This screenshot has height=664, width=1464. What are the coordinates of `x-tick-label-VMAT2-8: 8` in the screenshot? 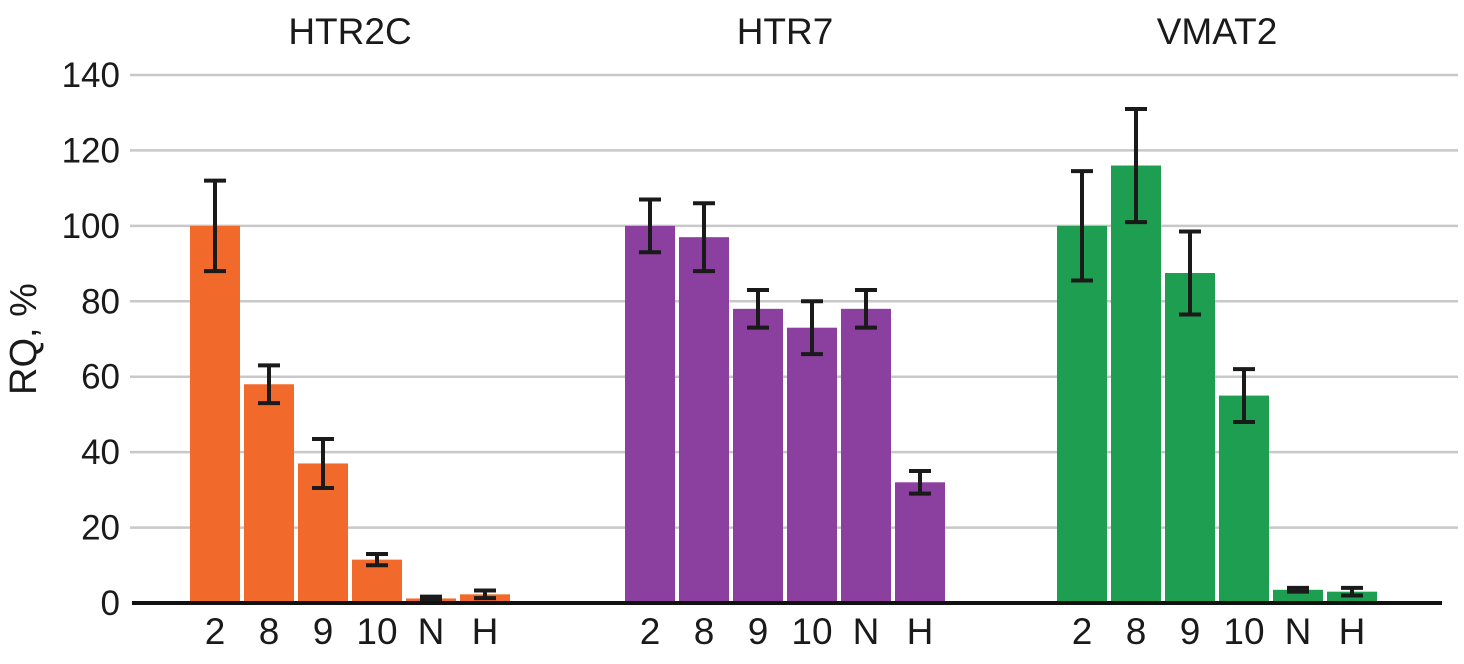 It's located at (1136, 631).